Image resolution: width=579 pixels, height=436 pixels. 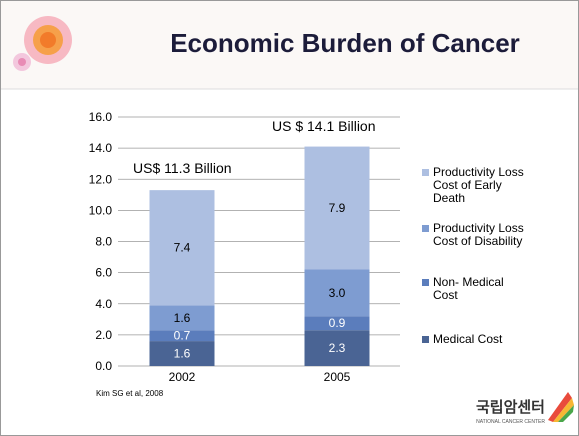 What do you see at coordinates (101, 210) in the screenshot?
I see `y-tick-label: 10.0` at bounding box center [101, 210].